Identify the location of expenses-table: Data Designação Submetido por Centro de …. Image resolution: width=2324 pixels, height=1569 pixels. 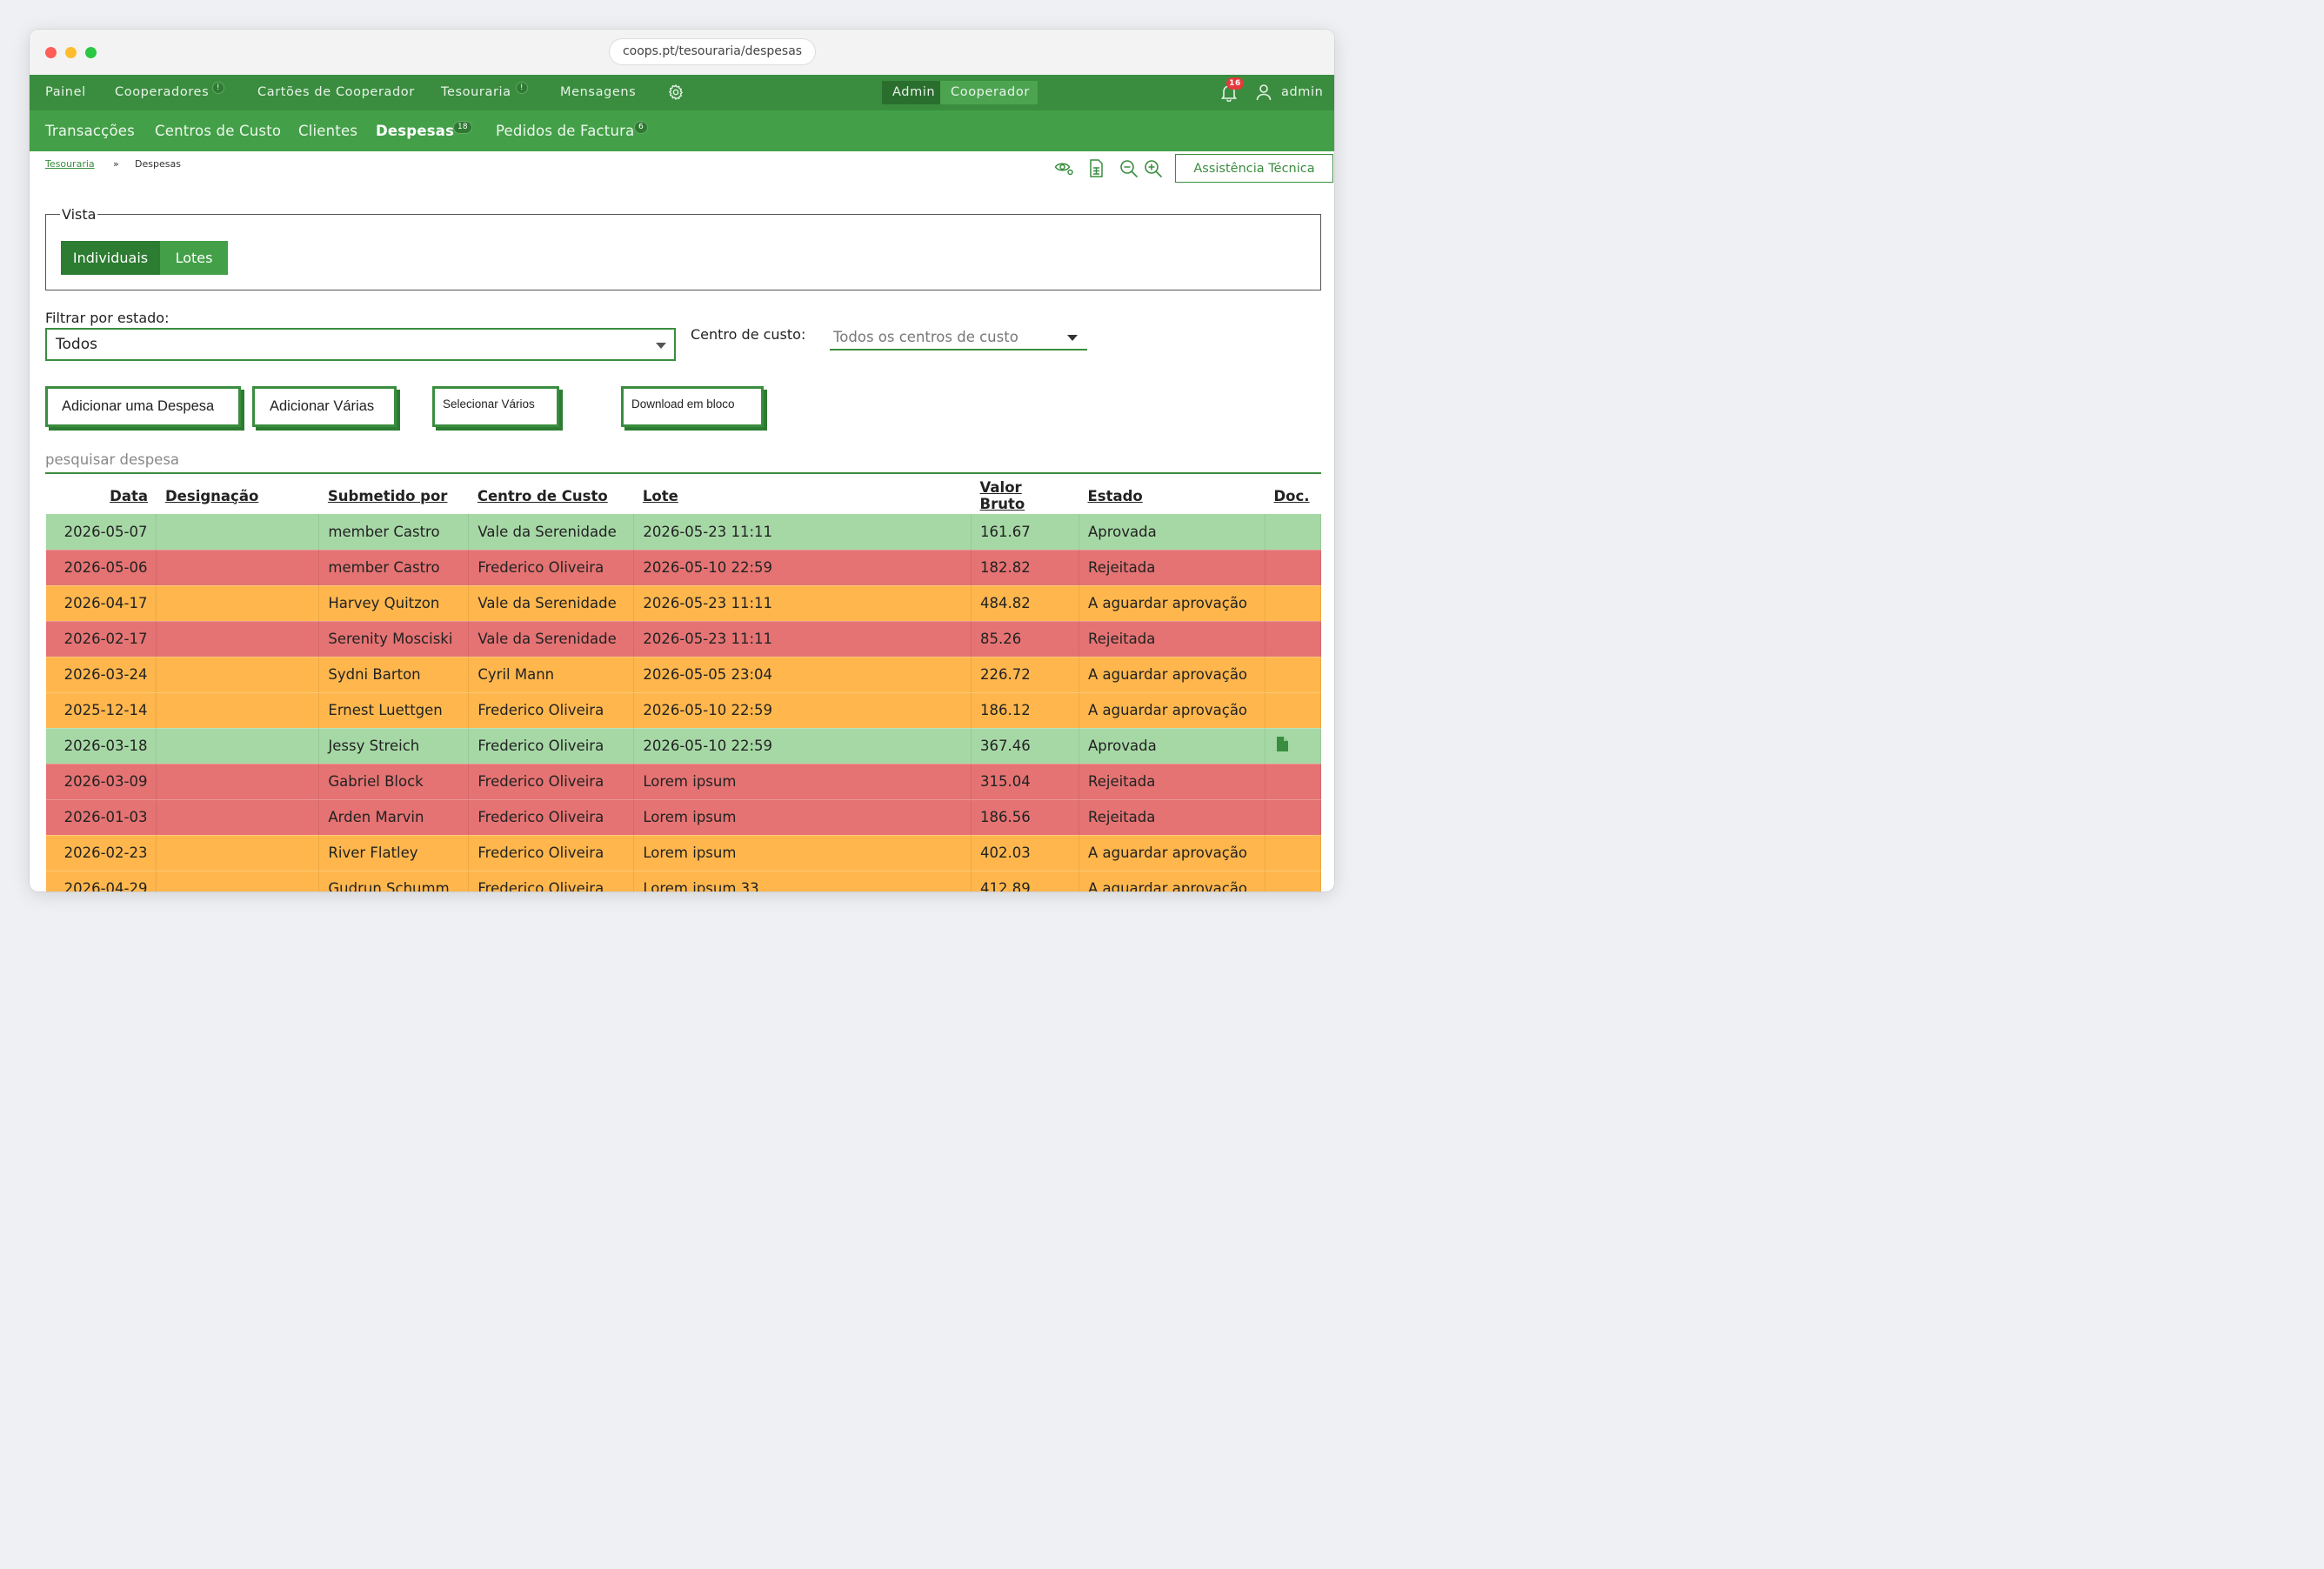
(684, 684).